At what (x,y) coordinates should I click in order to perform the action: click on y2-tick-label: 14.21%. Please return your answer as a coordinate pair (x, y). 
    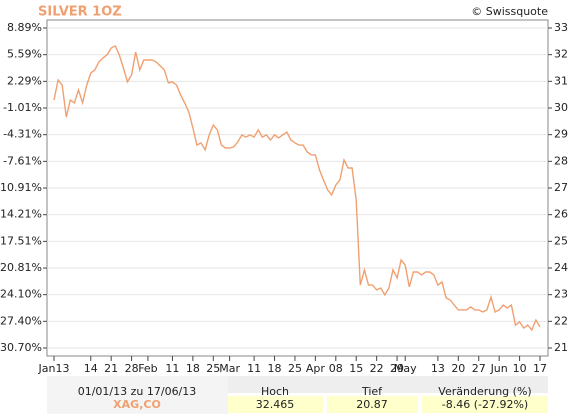
    Looking at the image, I should click on (21, 214).